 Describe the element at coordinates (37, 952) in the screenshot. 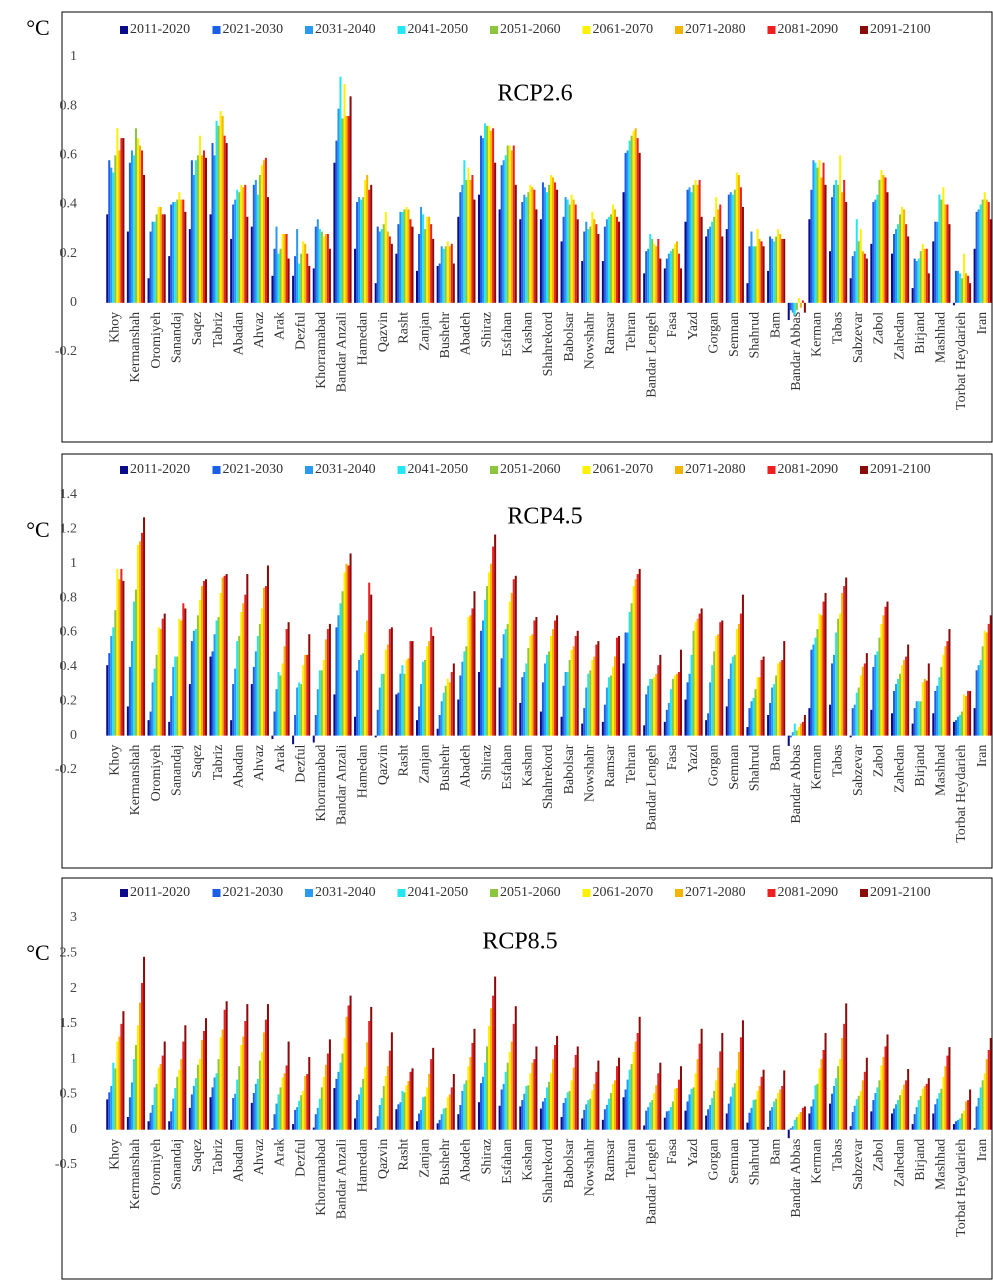

I see `y-axis-unit: °C` at that location.